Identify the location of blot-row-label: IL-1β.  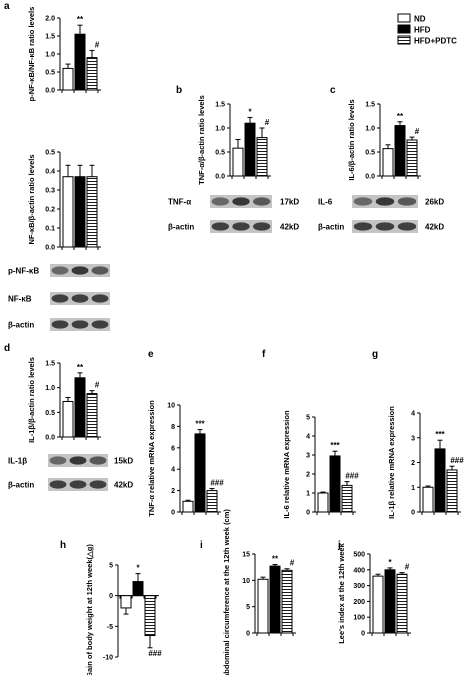
(17, 461).